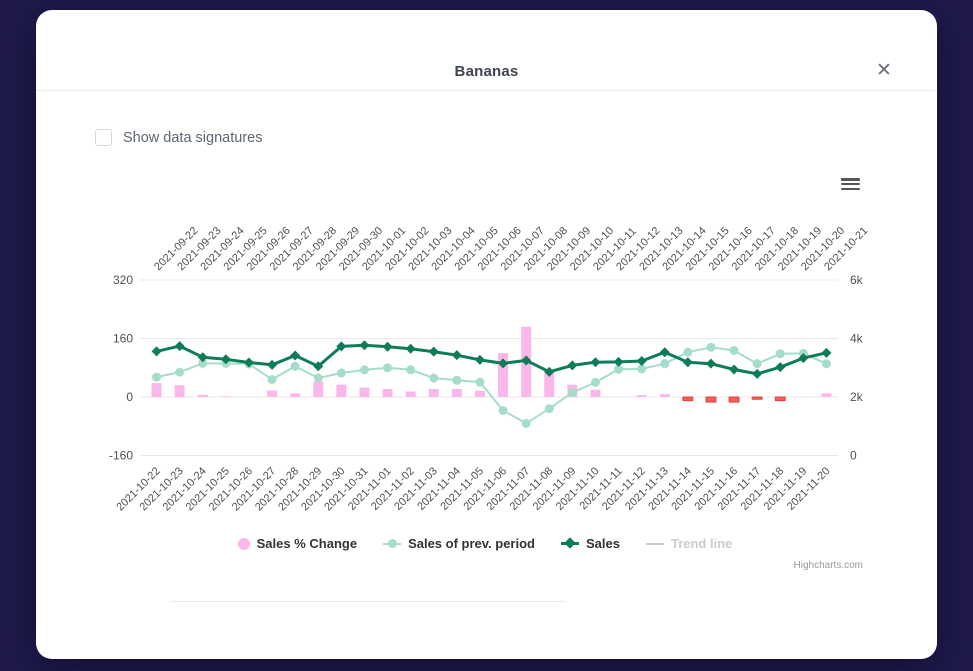 The width and height of the screenshot is (973, 671). Describe the element at coordinates (590, 543) in the screenshot. I see `legend-item-sales: Sales` at that location.